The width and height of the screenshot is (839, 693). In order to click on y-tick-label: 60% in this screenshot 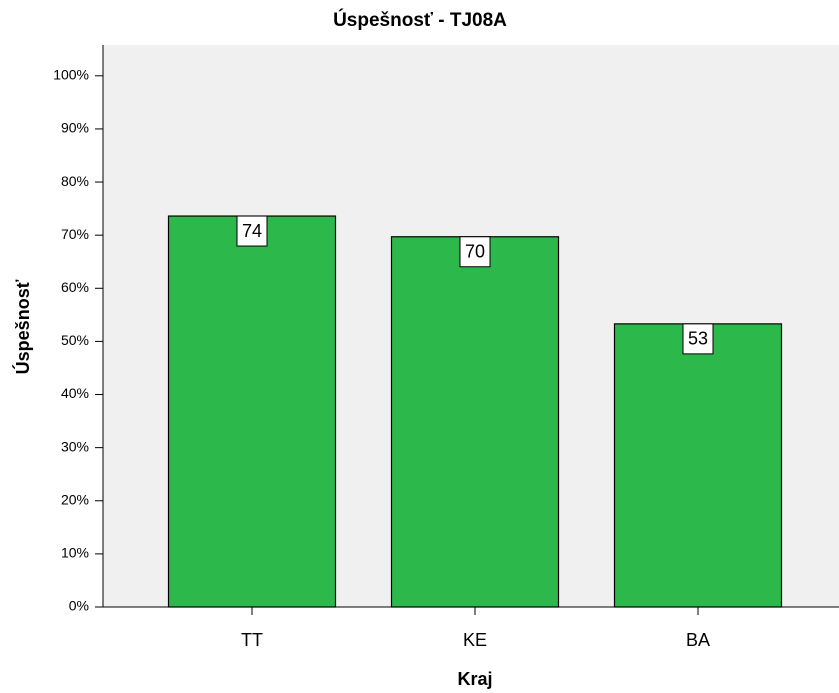, I will do `click(75, 287)`.